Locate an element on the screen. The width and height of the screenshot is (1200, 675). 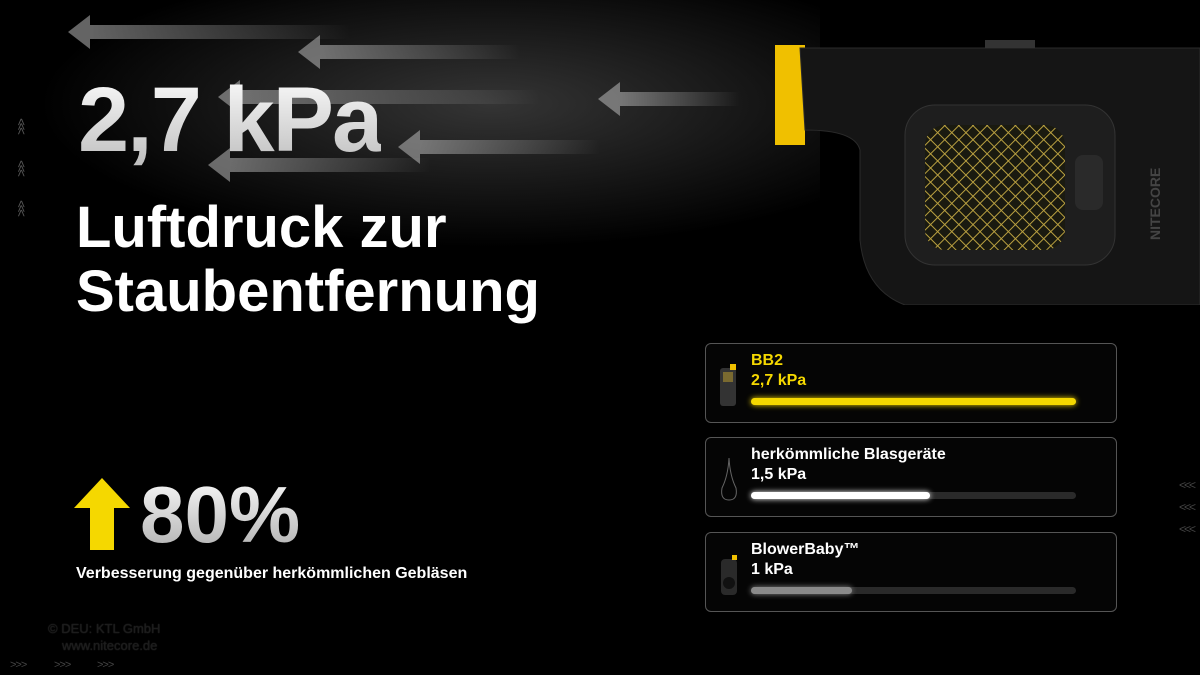
blowerbaby-device-icon is located at coordinates (729, 575).